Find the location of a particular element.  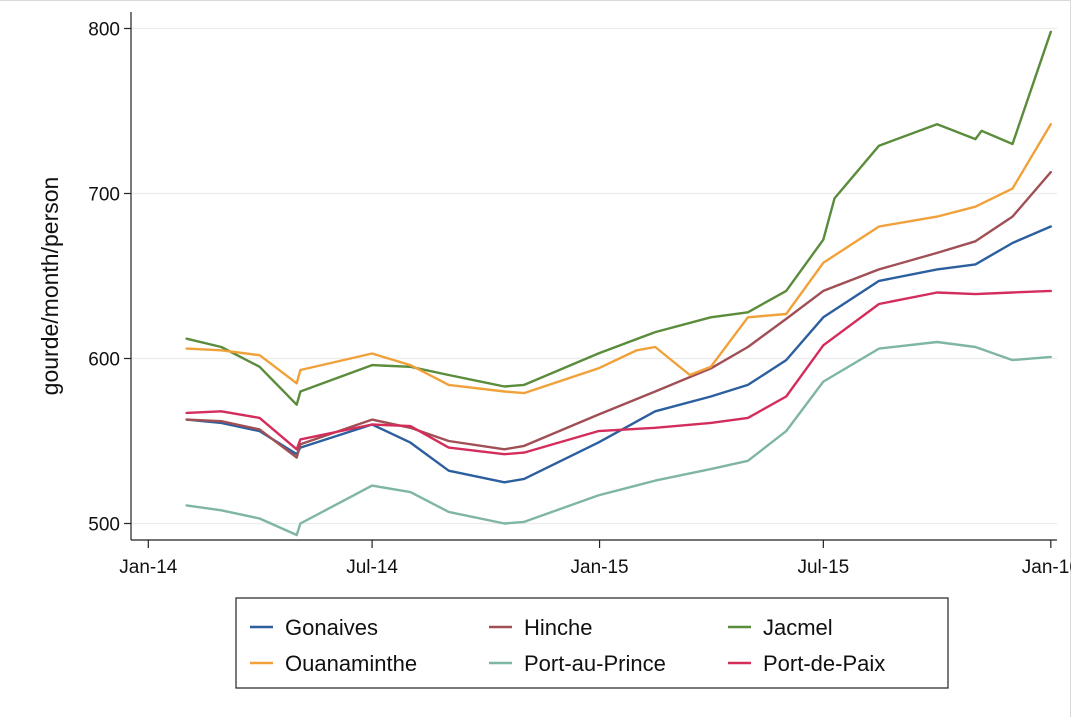

legend-label-gonaives: Gonaives is located at coordinates (331, 627).